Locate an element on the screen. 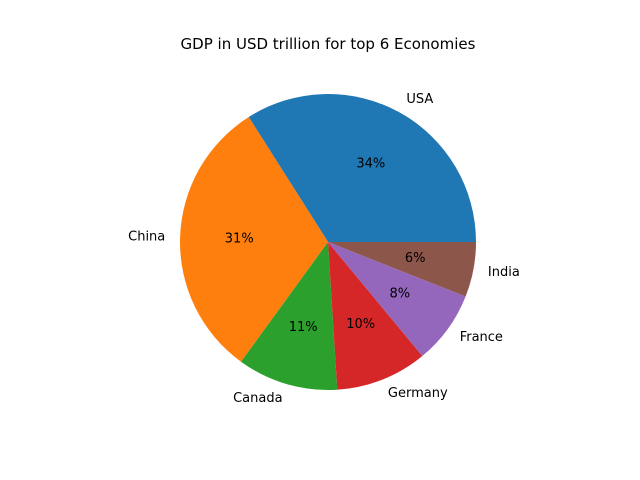  slice-label-france: France is located at coordinates (481, 337).